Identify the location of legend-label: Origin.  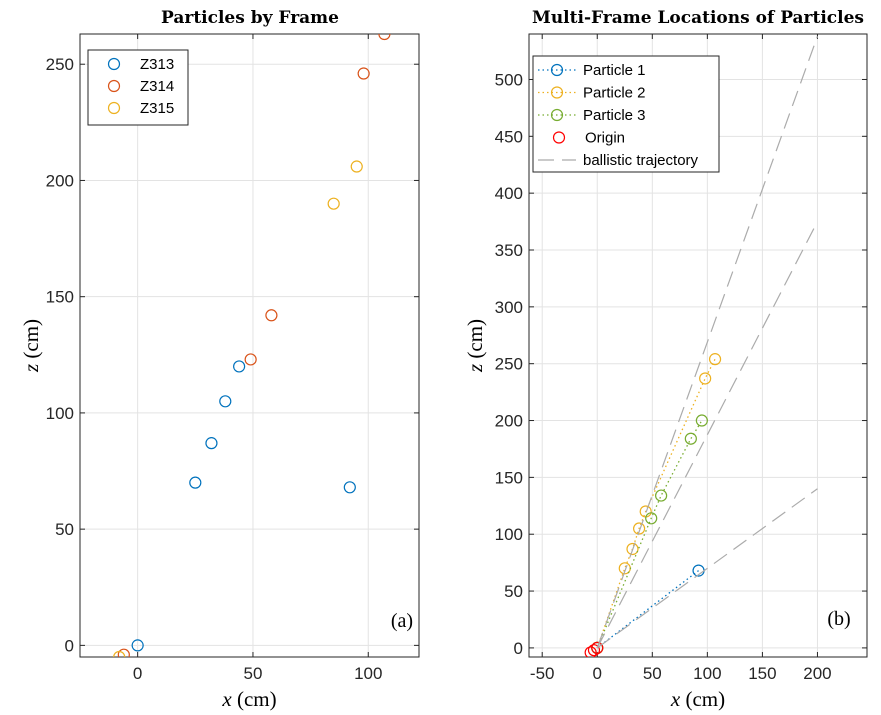
(605, 138).